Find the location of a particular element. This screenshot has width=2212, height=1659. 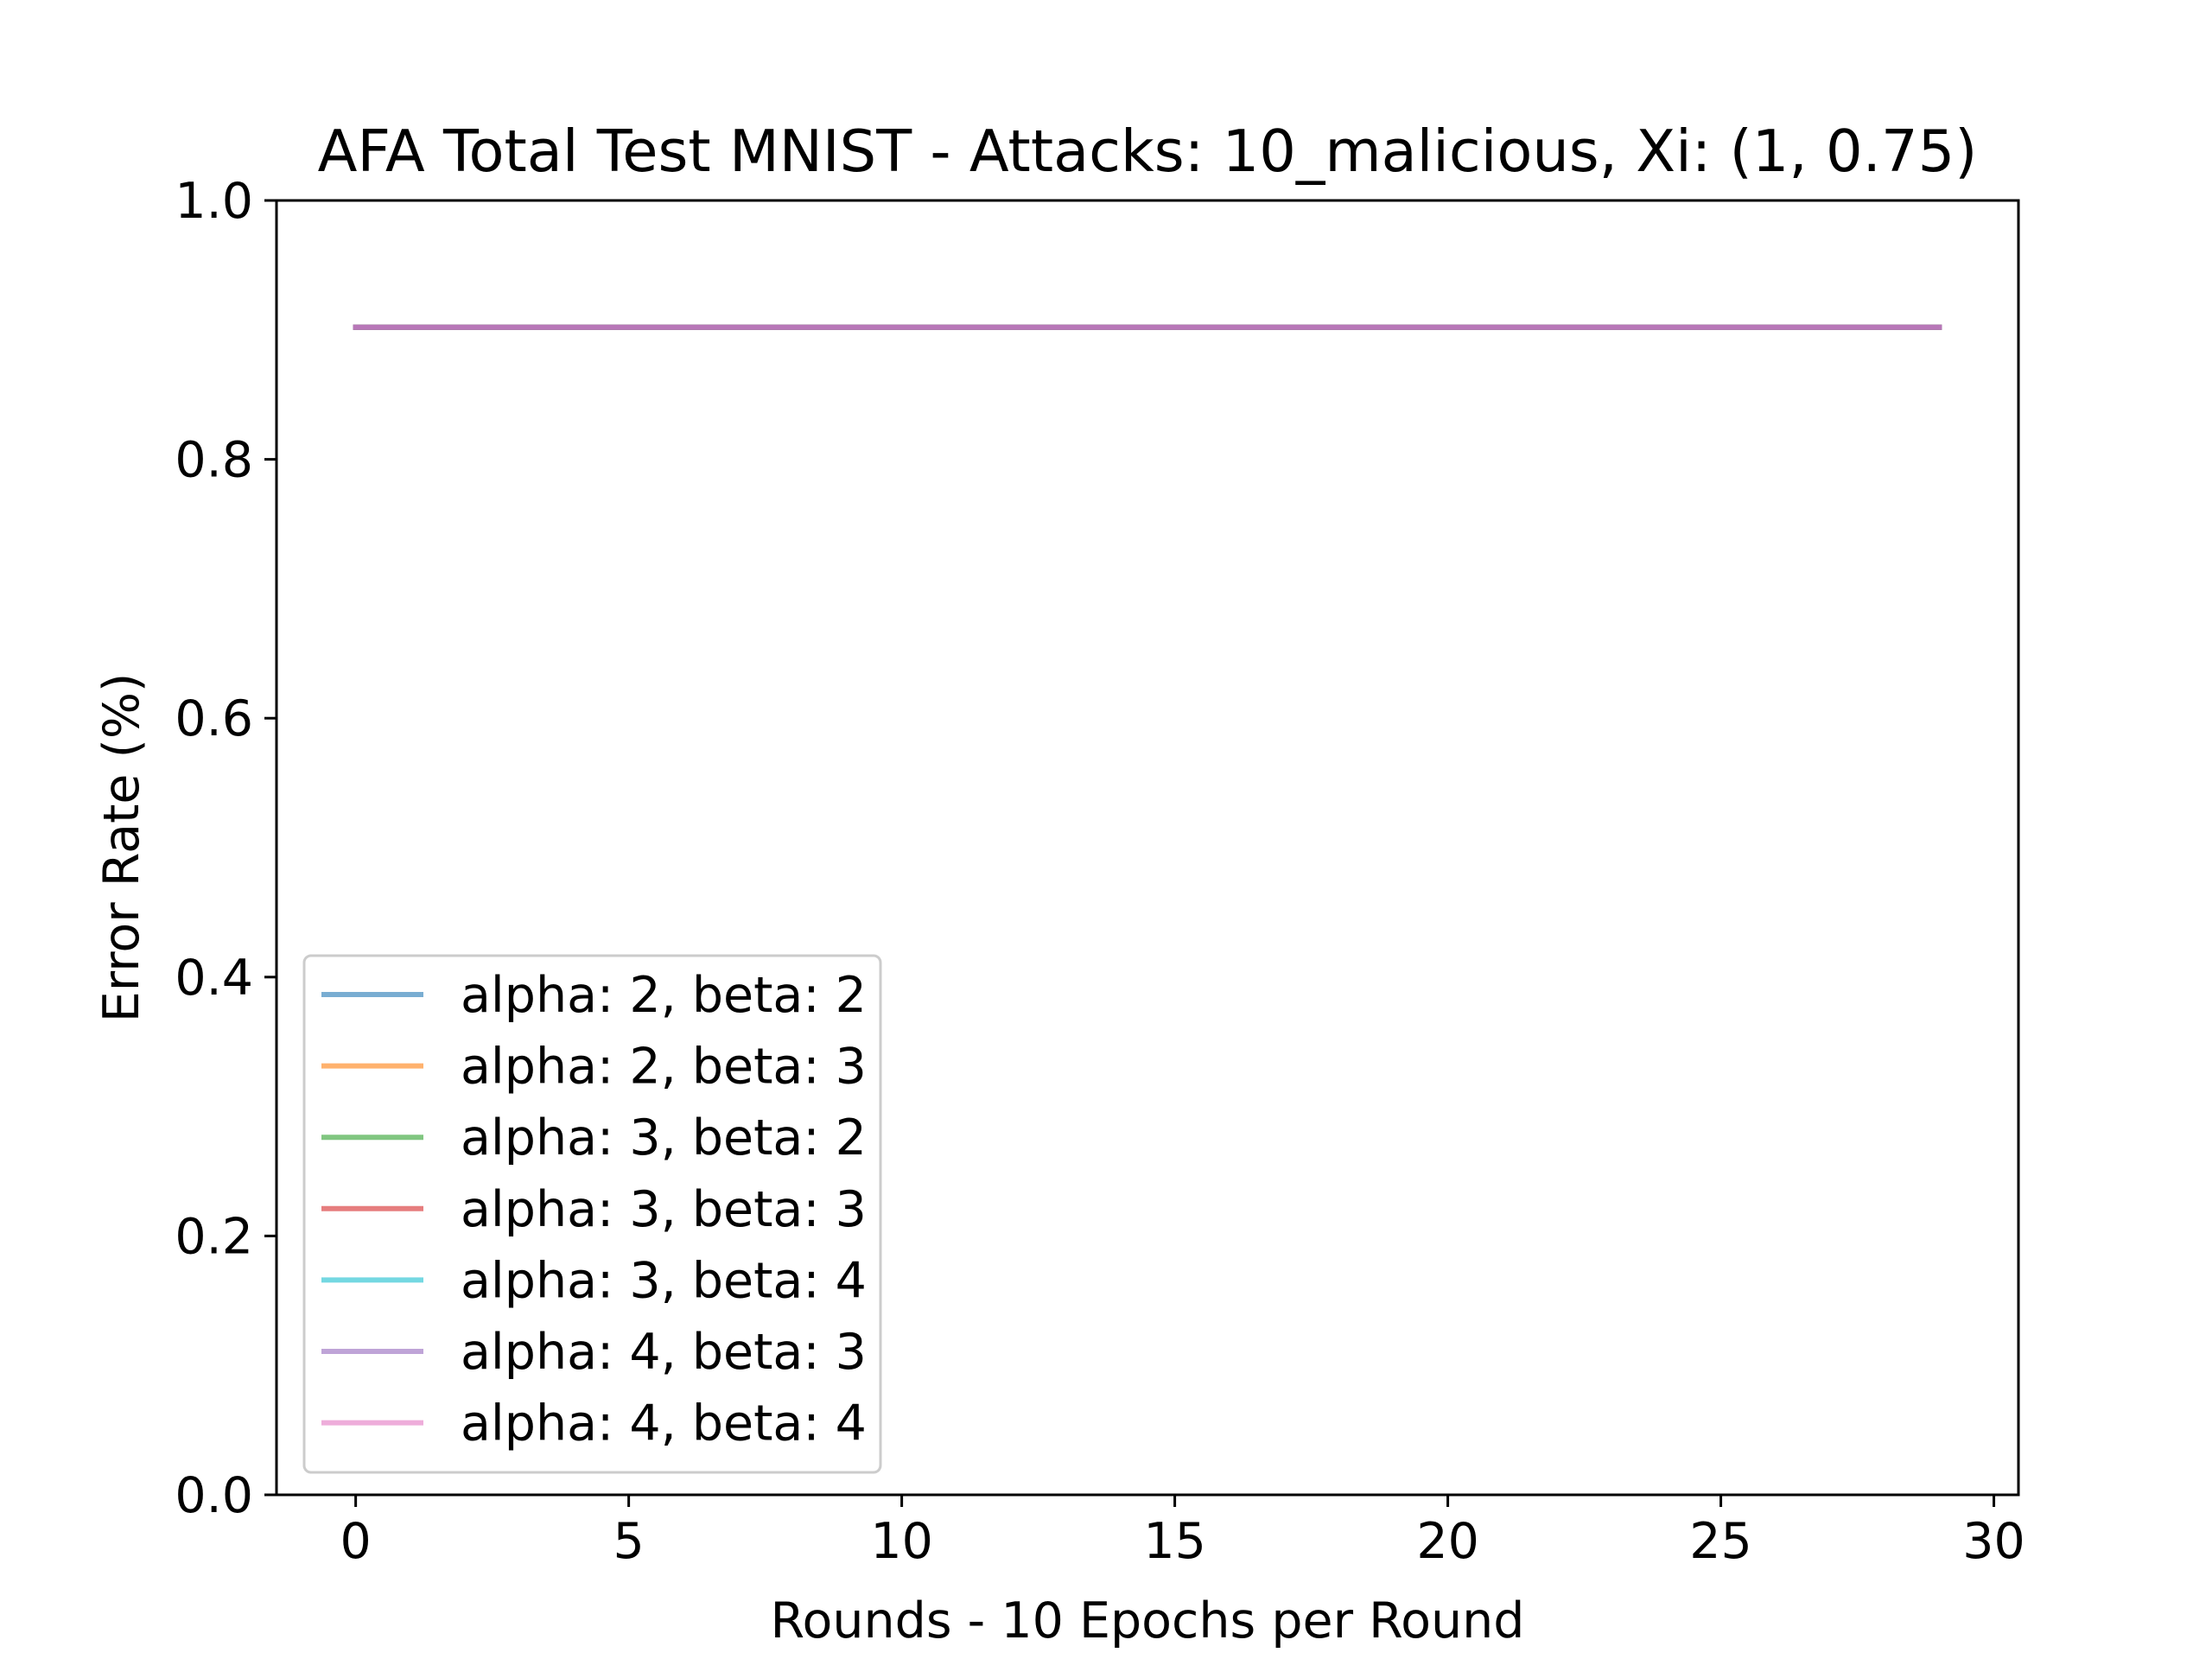

x-tick-label: 5 is located at coordinates (628, 1541).